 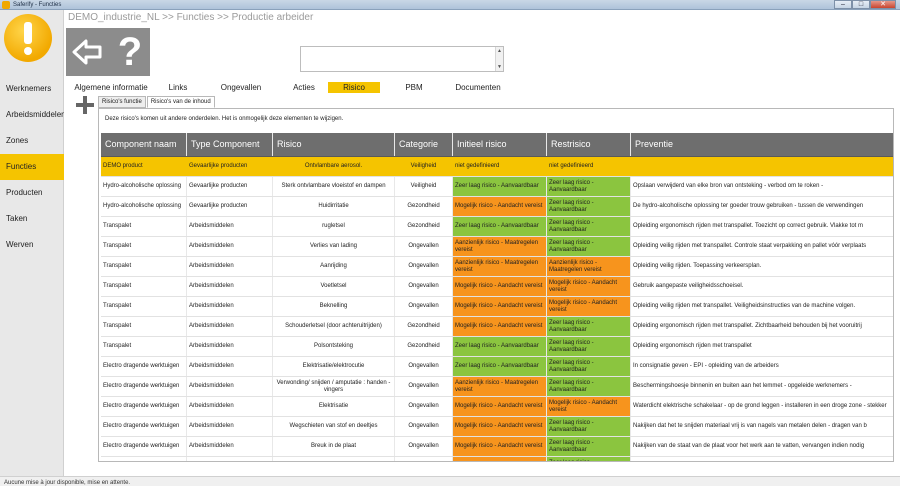 What do you see at coordinates (130, 52) in the screenshot?
I see `help-button: ?` at bounding box center [130, 52].